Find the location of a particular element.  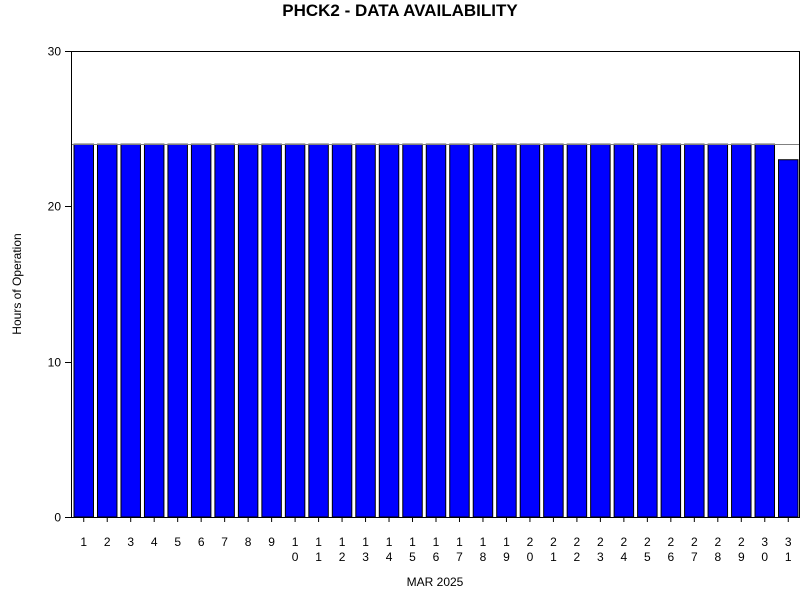

y-tick-label: 10 is located at coordinates (55, 363).